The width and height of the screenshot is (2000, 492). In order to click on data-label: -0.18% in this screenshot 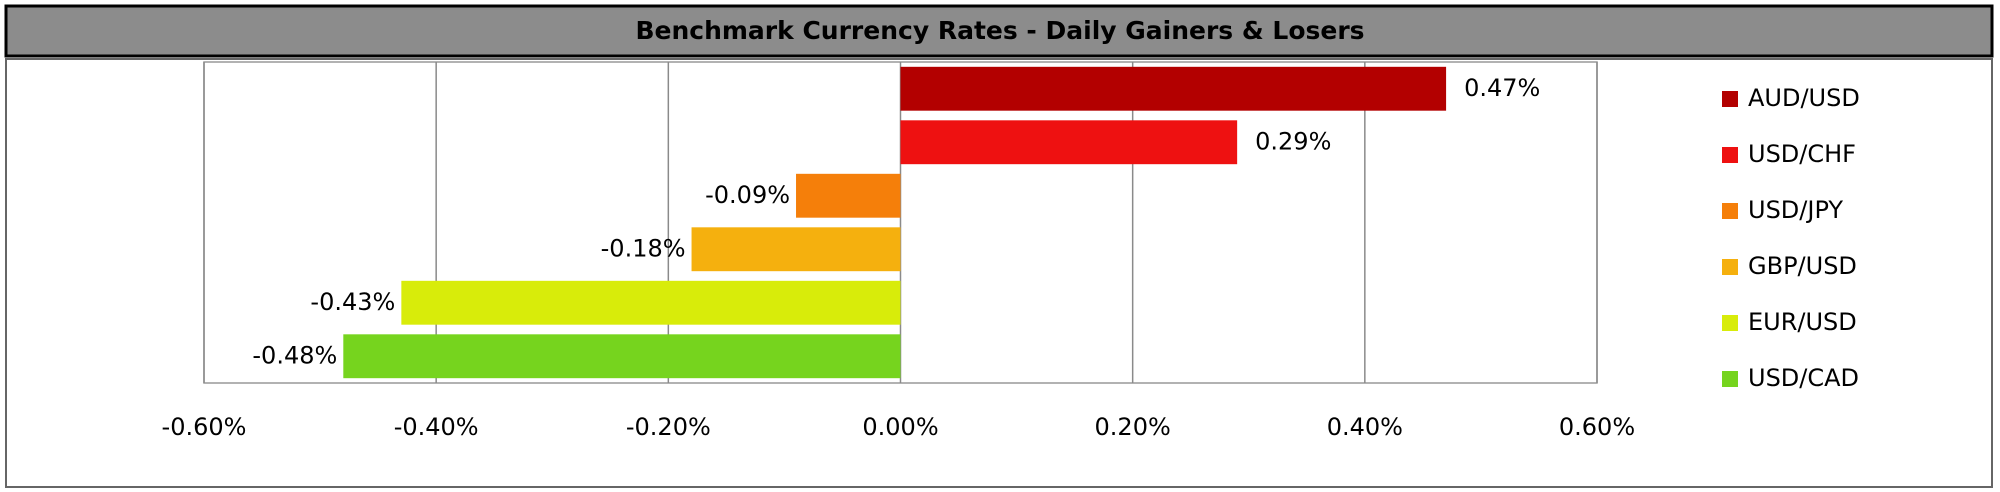, I will do `click(643, 248)`.